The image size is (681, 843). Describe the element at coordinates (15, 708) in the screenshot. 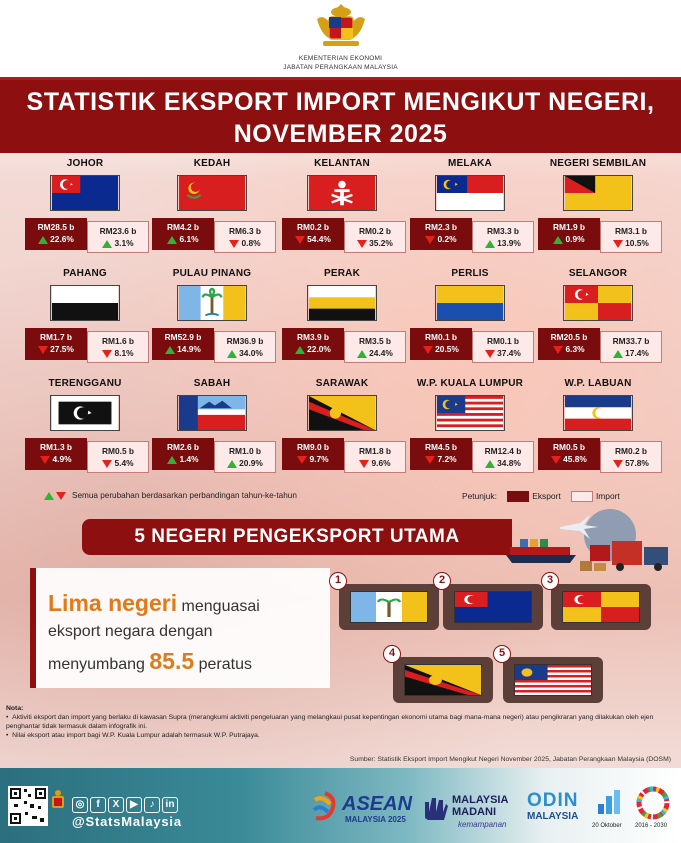

I see `notes-heading: Nota:` at that location.